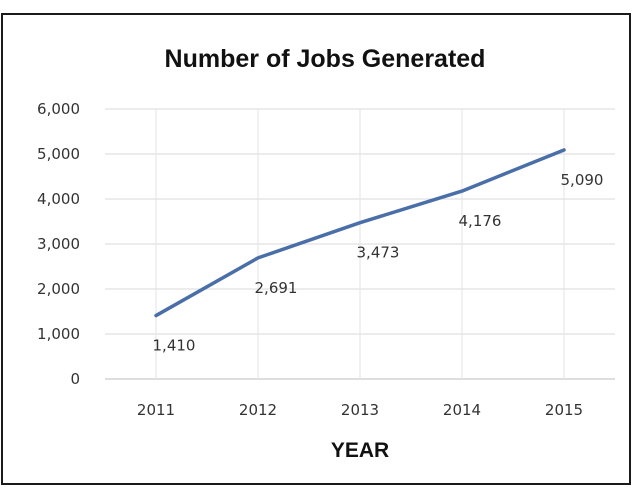 The height and width of the screenshot is (491, 637). I want to click on x-tick-label: 2015, so click(564, 410).